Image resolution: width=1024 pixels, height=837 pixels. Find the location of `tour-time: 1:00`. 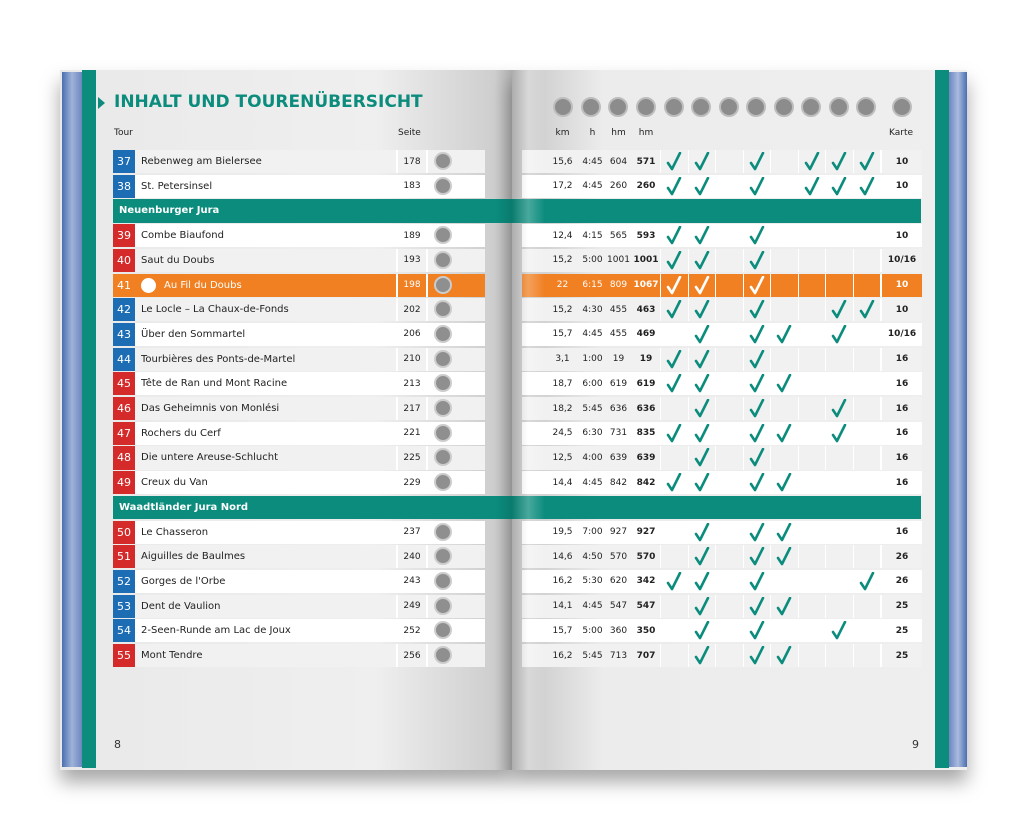

tour-time: 1:00 is located at coordinates (592, 359).